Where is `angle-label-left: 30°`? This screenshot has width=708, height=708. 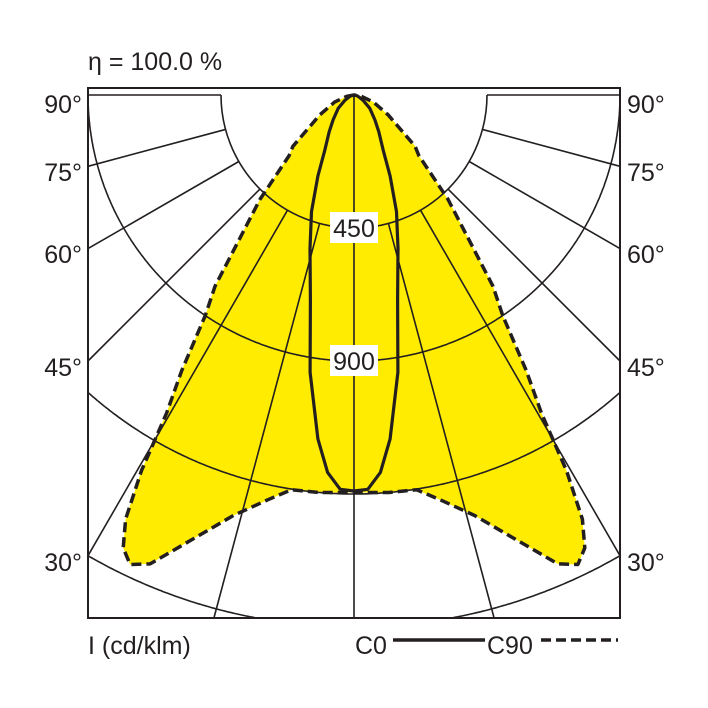
angle-label-left: 30° is located at coordinates (63, 563).